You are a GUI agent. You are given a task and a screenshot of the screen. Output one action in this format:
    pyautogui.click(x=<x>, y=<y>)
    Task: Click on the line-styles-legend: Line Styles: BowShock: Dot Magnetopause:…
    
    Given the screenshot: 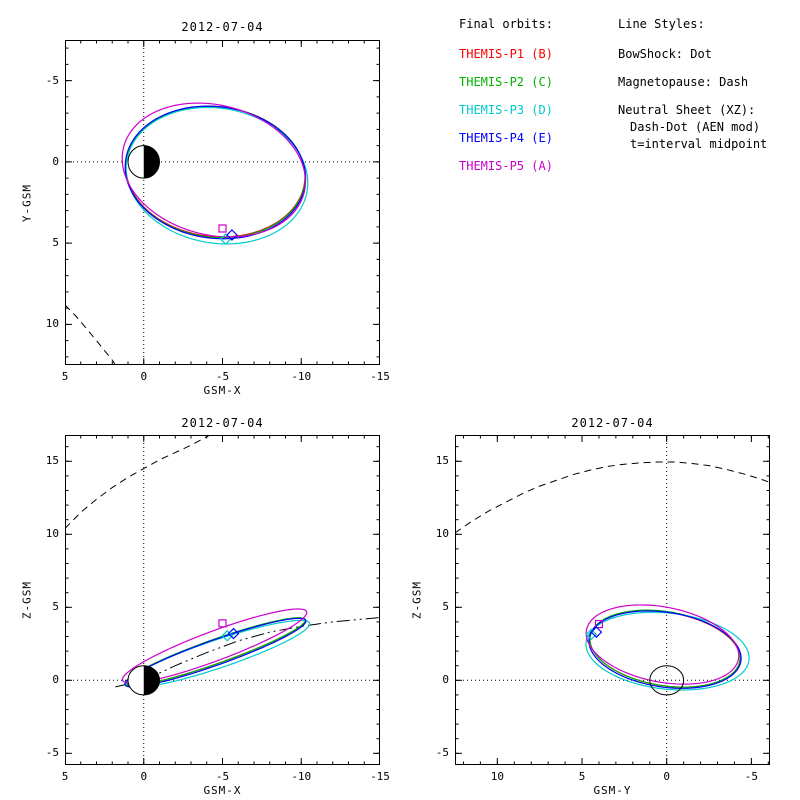 What is the action you would take?
    pyautogui.click(x=692, y=86)
    